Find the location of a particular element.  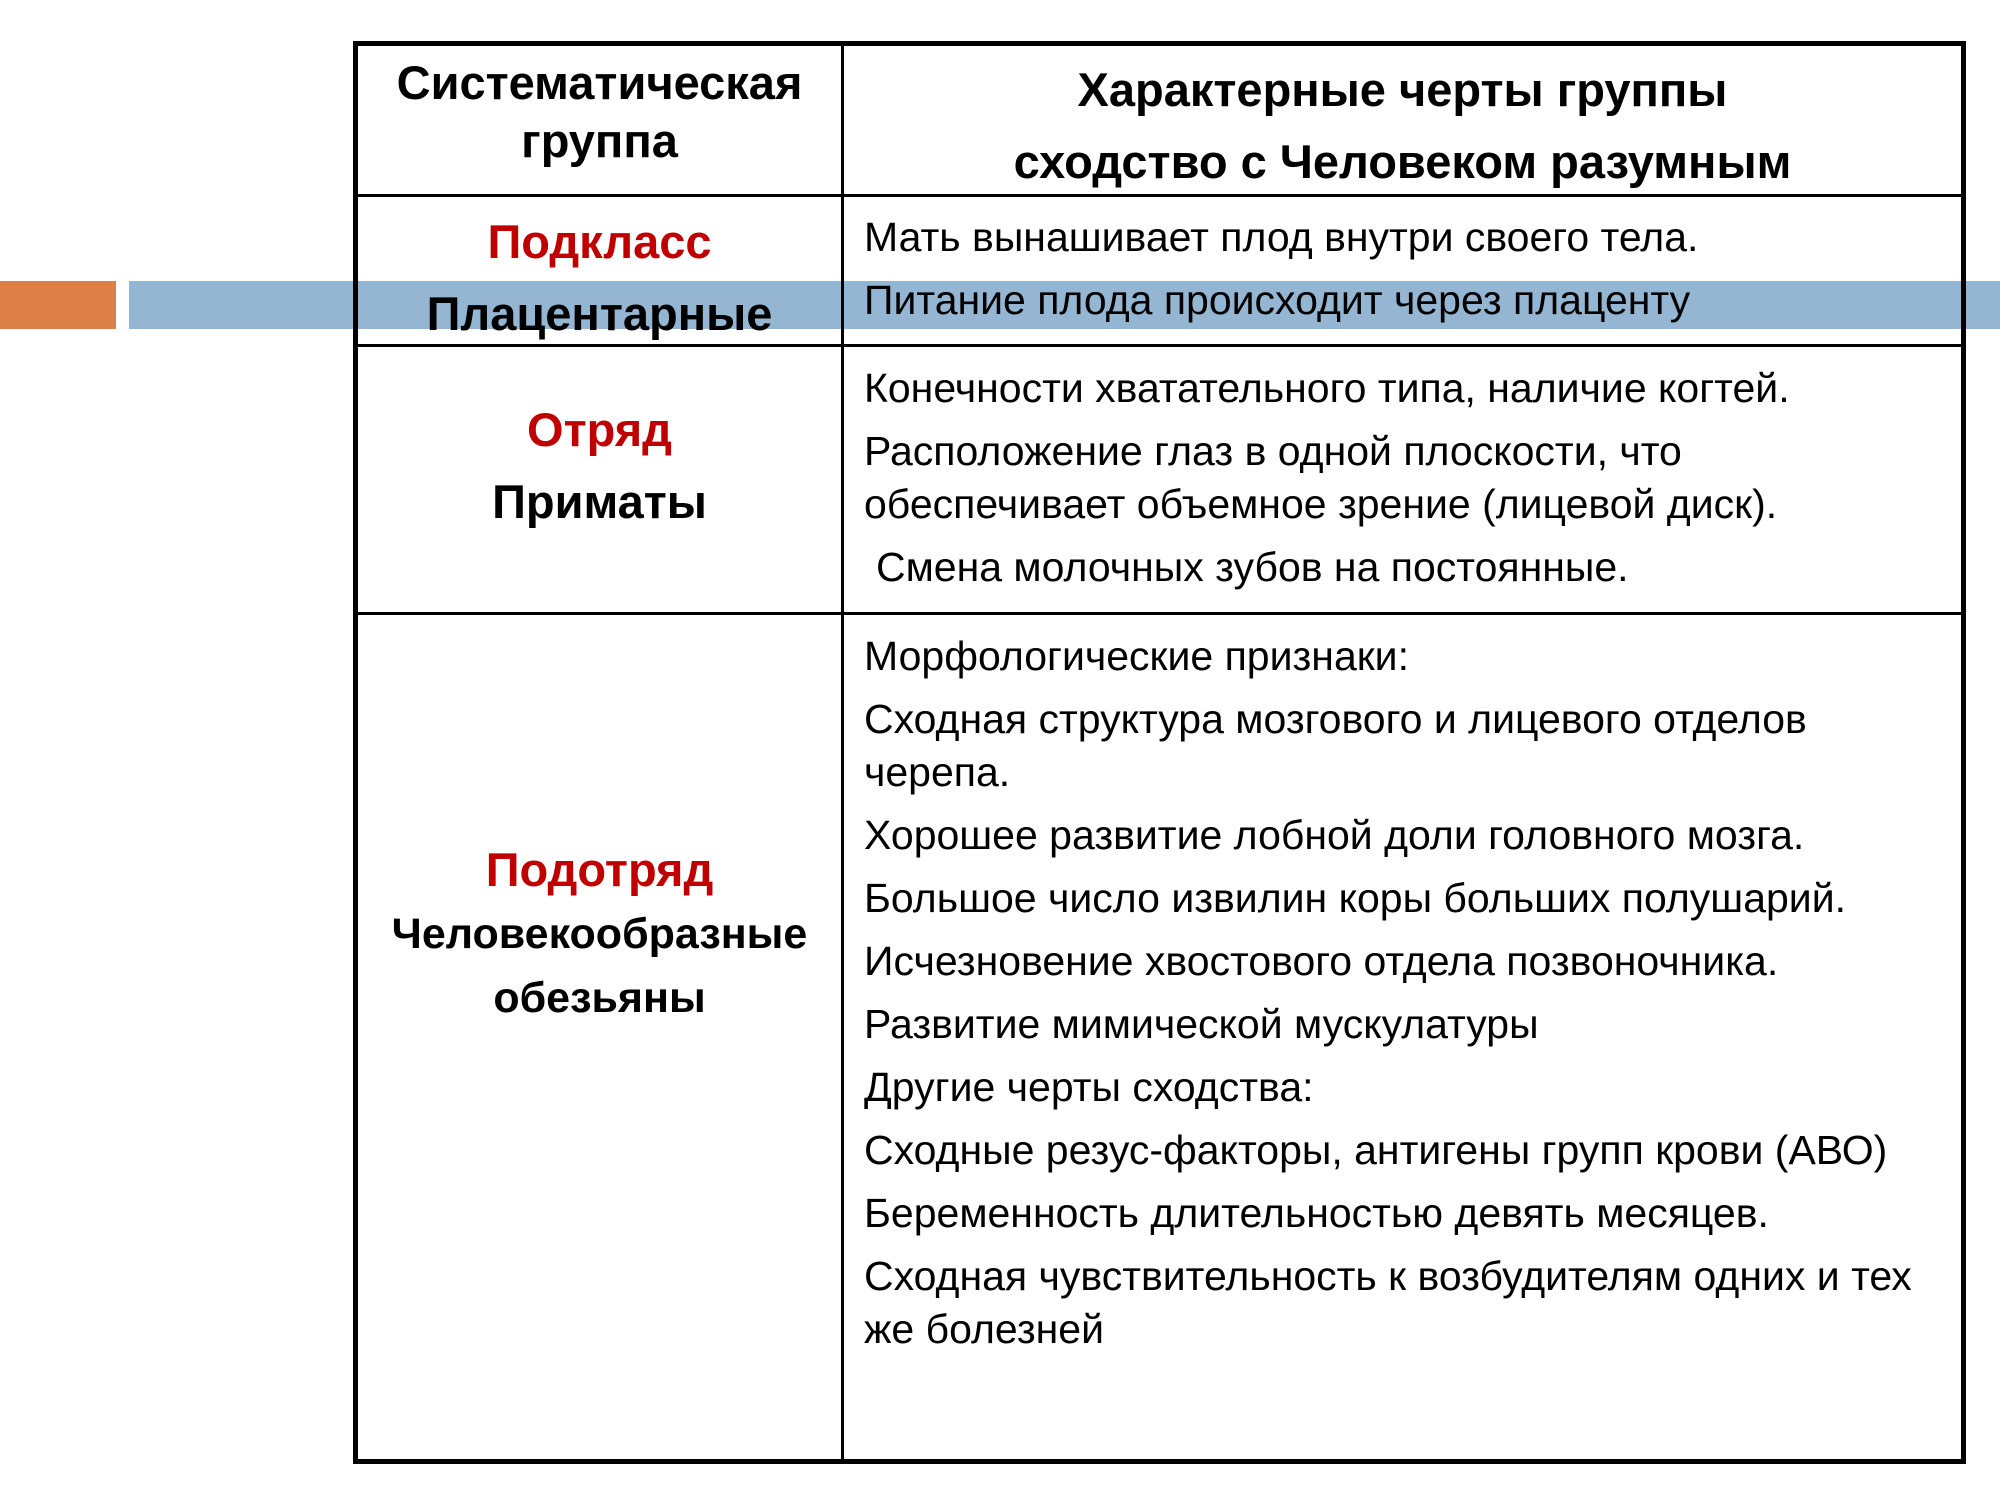

feature: Морфологические признаки: is located at coordinates (1136, 656).